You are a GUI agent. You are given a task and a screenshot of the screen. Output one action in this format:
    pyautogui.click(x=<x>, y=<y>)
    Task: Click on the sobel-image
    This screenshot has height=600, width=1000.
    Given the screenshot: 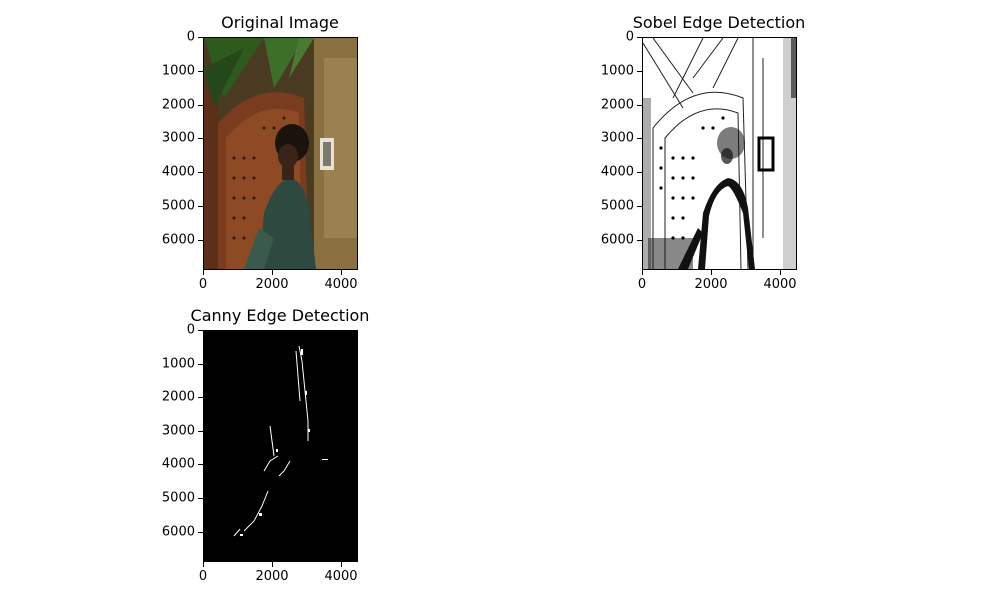 What is the action you would take?
    pyautogui.click(x=719, y=153)
    